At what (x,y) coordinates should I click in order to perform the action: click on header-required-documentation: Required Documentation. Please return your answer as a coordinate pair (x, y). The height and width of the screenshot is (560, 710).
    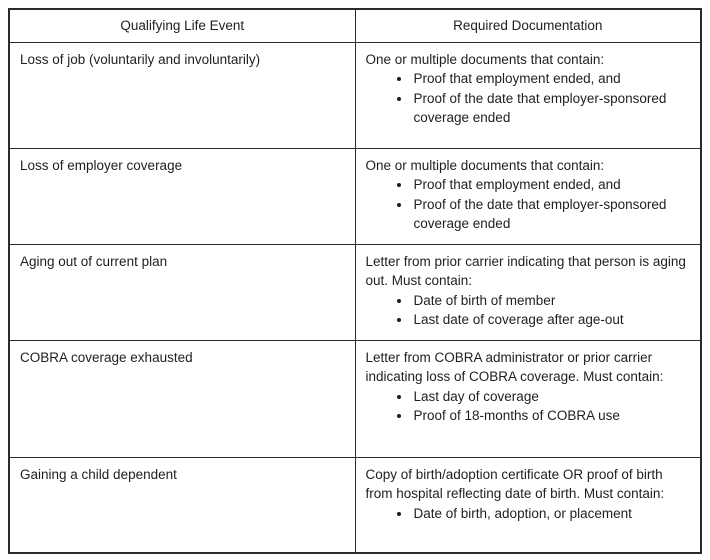
    Looking at the image, I should click on (528, 25).